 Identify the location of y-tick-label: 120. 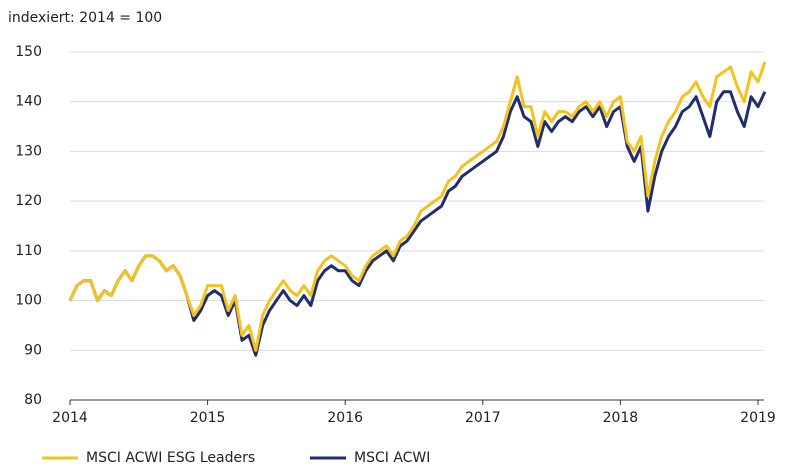
(28, 201).